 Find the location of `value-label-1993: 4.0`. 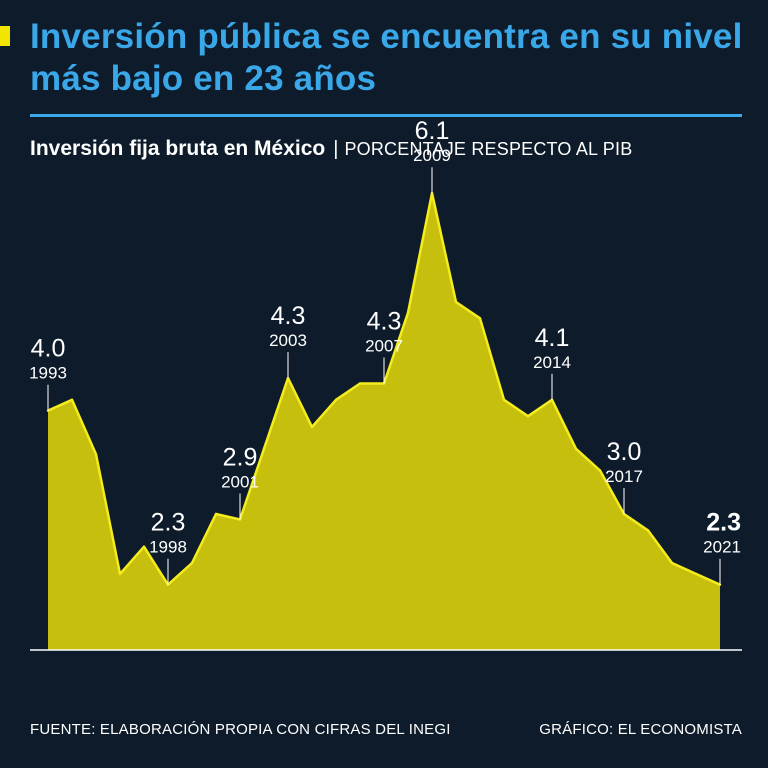

value-label-1993: 4.0 is located at coordinates (48, 349).